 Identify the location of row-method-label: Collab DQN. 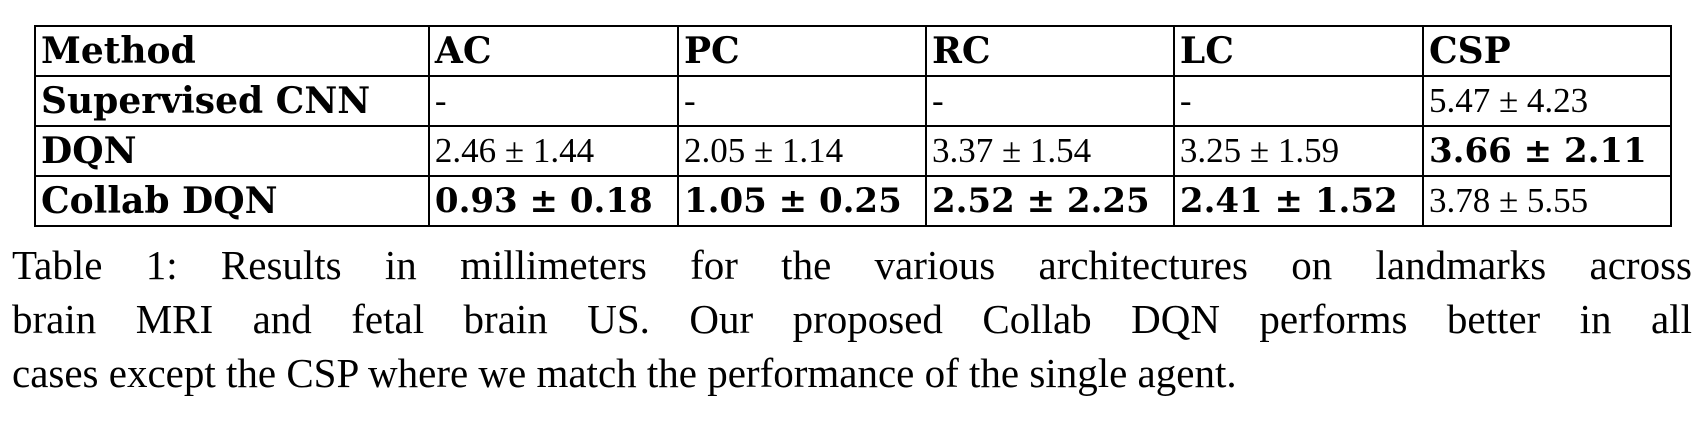
(232, 201).